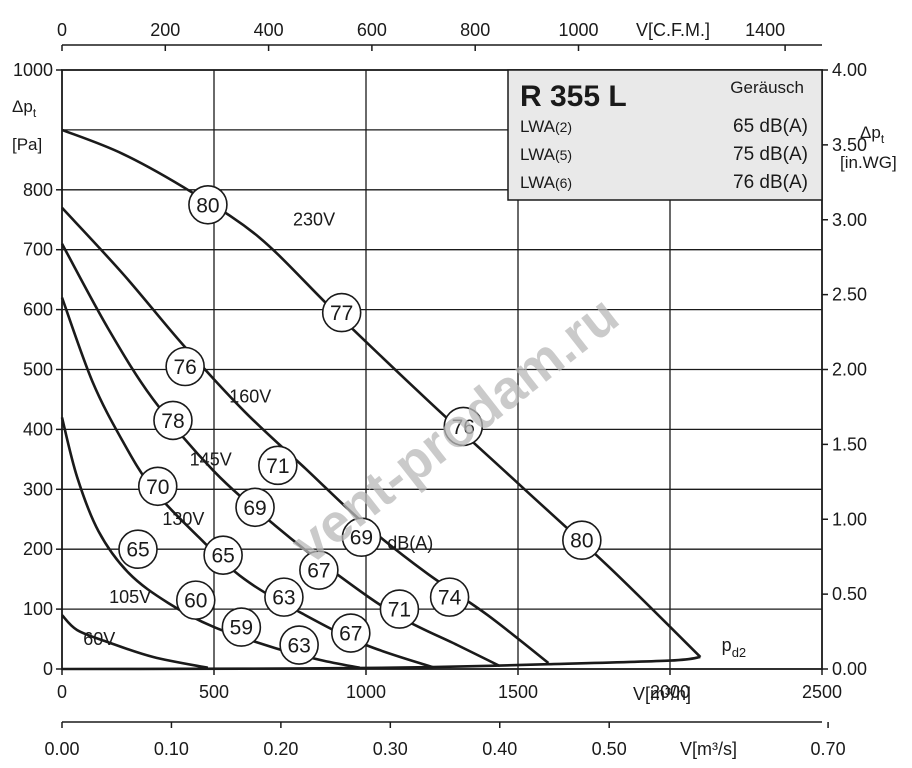 The height and width of the screenshot is (768, 912). What do you see at coordinates (38, 370) in the screenshot?
I see `y-tick-label: 500` at bounding box center [38, 370].